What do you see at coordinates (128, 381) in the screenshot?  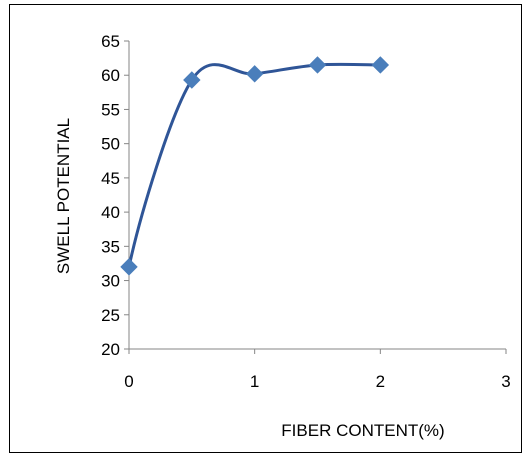 I see `x-tick-label: 0` at bounding box center [128, 381].